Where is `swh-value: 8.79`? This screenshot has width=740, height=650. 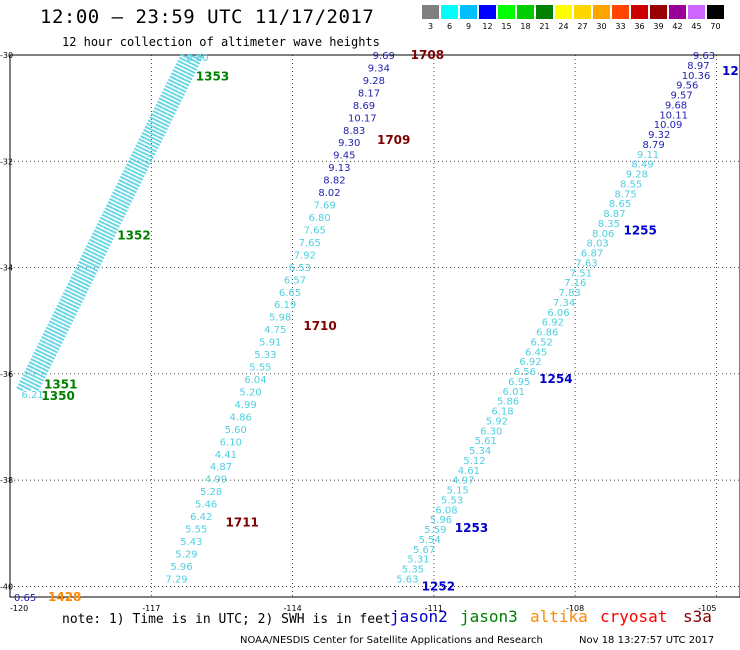
swh-value: 8.79 is located at coordinates (654, 145).